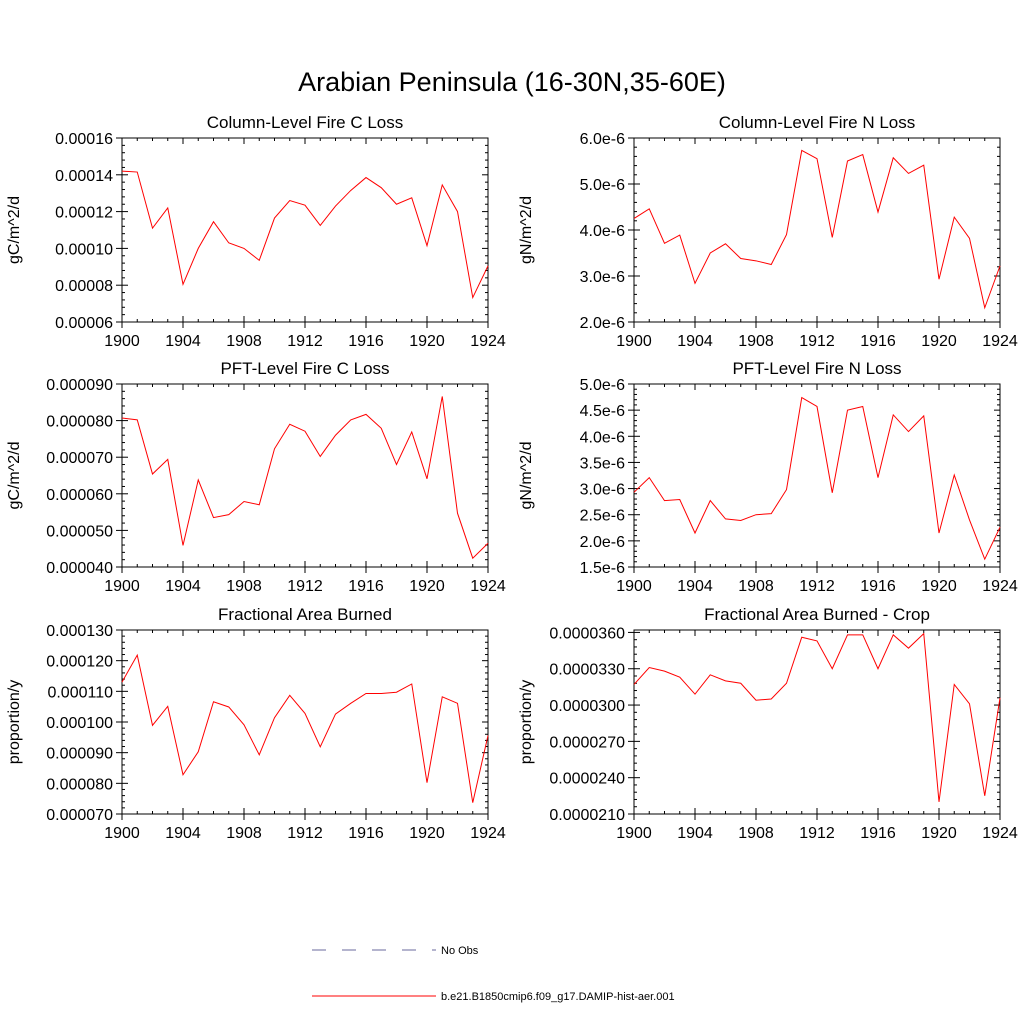 This screenshot has width=1024, height=1024. I want to click on y-tick-label: 2.5e-6, so click(602, 516).